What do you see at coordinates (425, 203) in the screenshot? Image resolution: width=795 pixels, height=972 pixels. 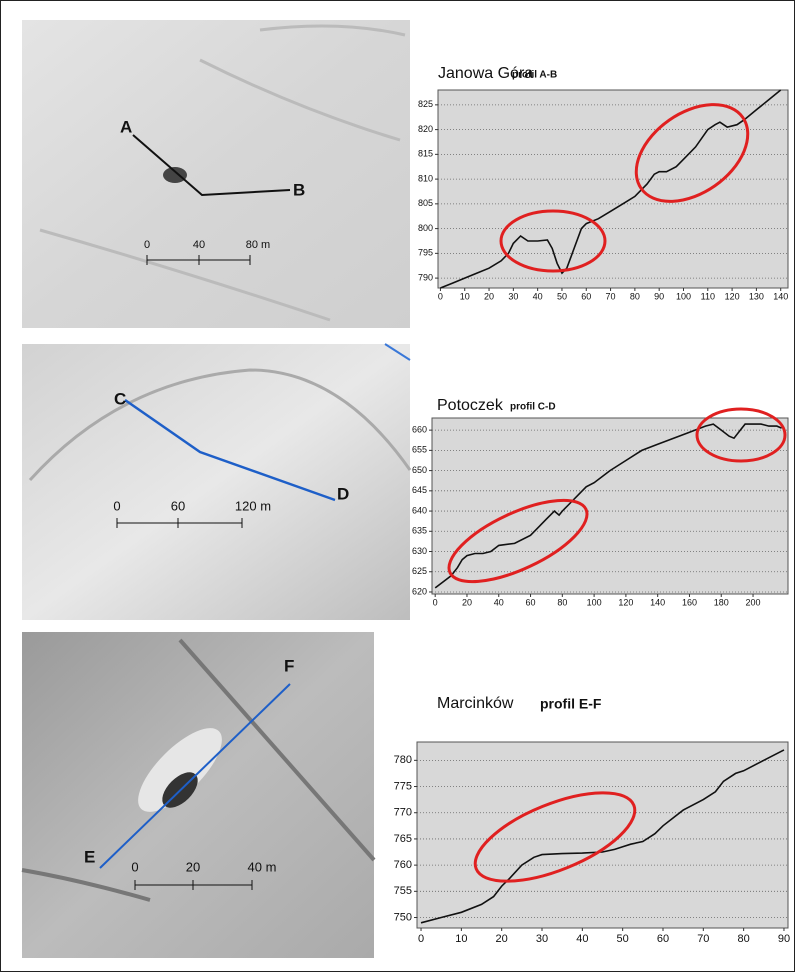 I see `y-tick-label: 805` at bounding box center [425, 203].